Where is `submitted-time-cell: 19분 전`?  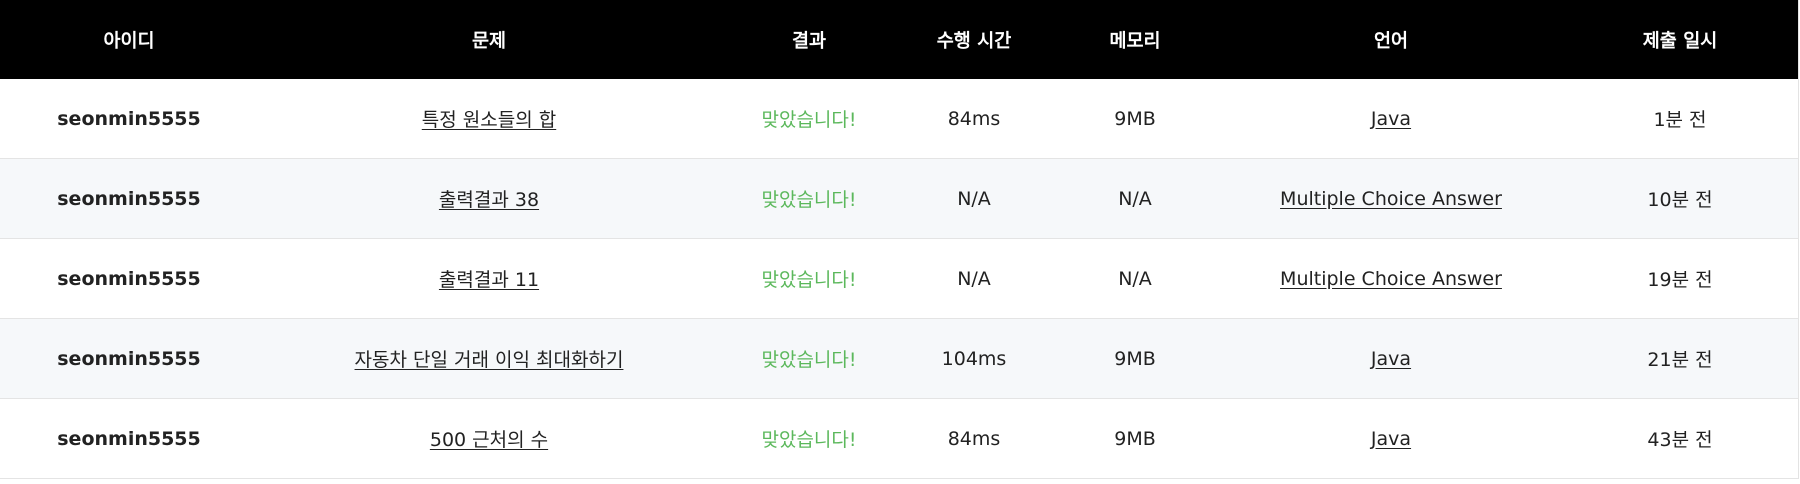 submitted-time-cell: 19분 전 is located at coordinates (1680, 280).